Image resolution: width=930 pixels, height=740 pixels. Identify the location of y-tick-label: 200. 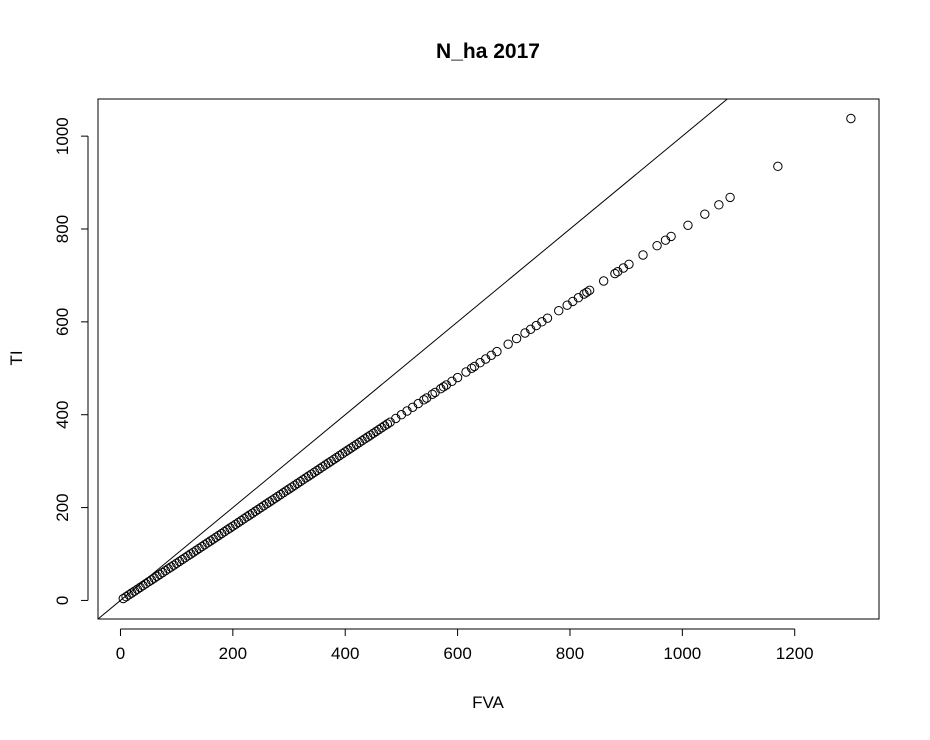
(62, 507).